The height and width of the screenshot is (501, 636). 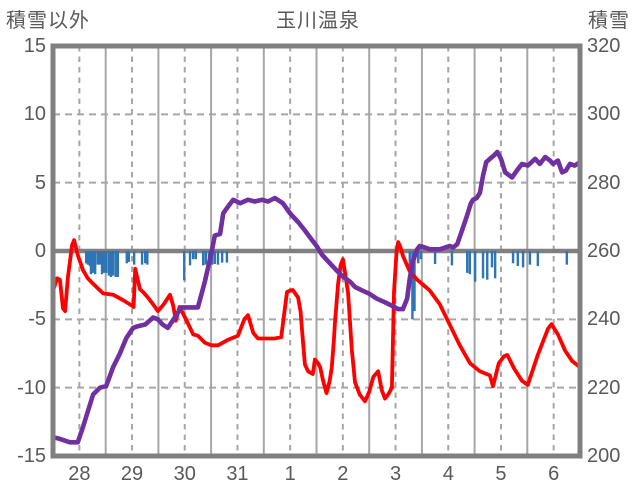 What do you see at coordinates (501, 474) in the screenshot?
I see `x-tick-label: 5` at bounding box center [501, 474].